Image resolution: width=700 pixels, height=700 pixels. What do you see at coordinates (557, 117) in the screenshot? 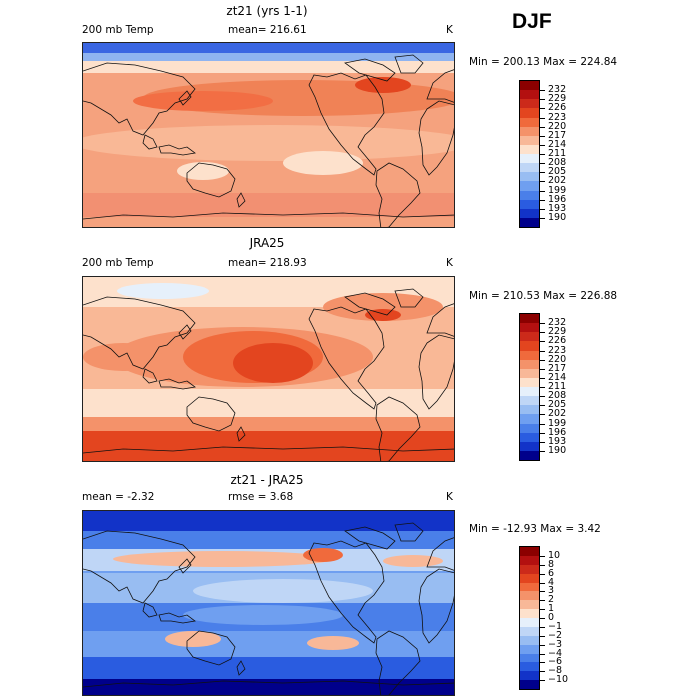
I see `colorbar-1-tick-label: 223` at bounding box center [557, 117].